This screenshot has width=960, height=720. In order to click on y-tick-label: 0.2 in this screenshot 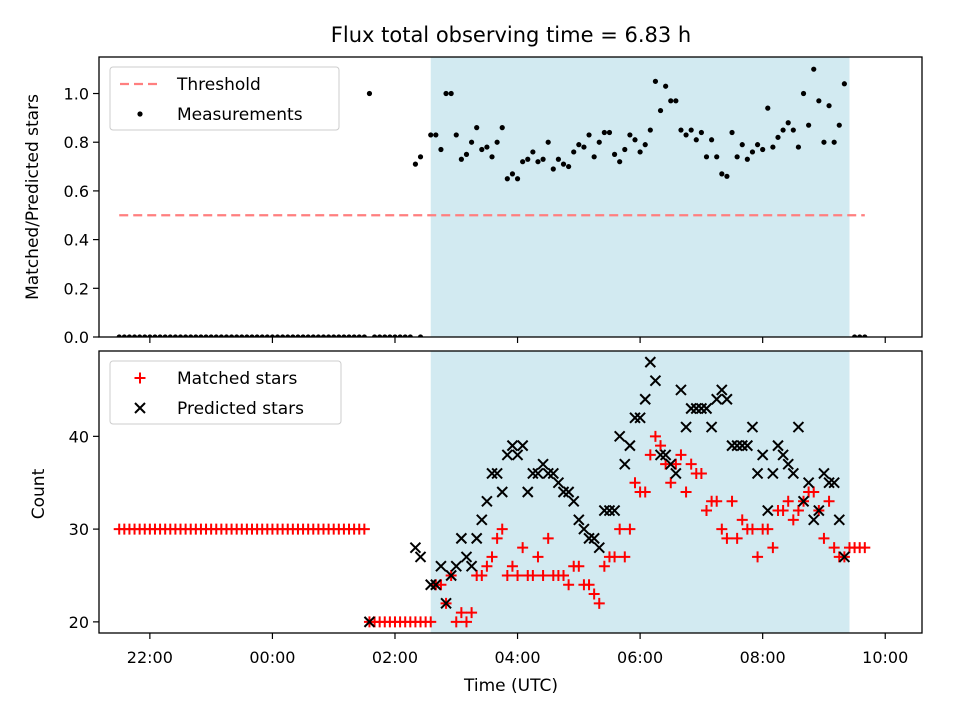, I will do `click(76, 288)`.